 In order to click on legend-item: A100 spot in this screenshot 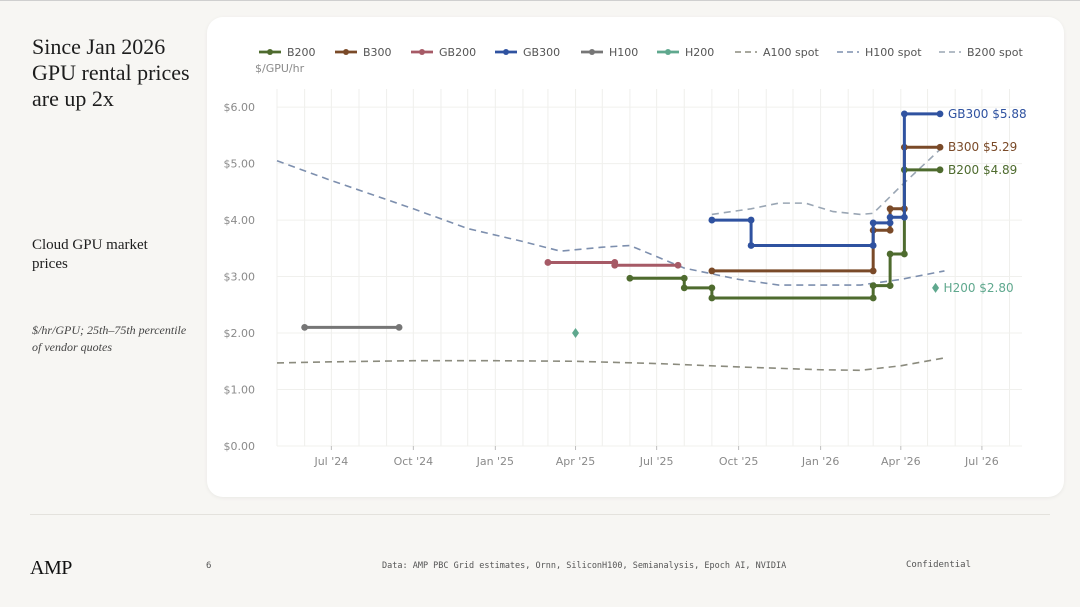, I will do `click(777, 52)`.